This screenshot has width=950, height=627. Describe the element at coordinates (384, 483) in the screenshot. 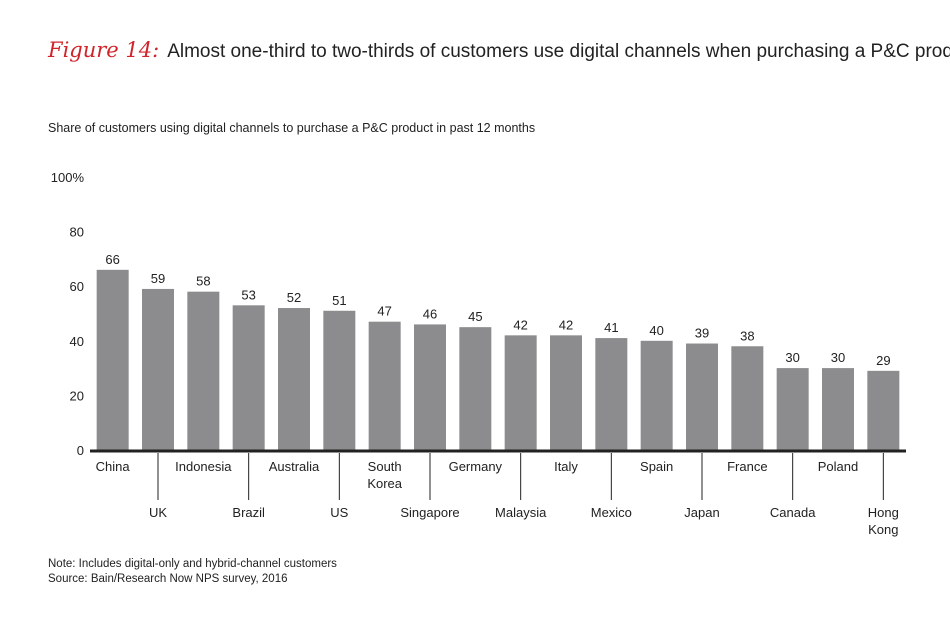

I see `x-category-label: Korea` at that location.